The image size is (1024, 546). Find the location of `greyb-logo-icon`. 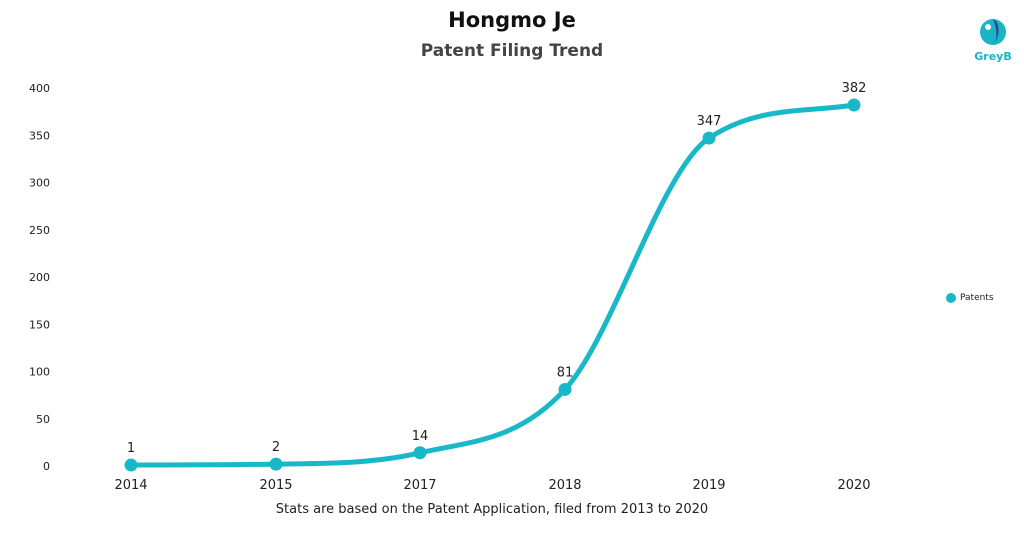

greyb-logo-icon is located at coordinates (993, 32).